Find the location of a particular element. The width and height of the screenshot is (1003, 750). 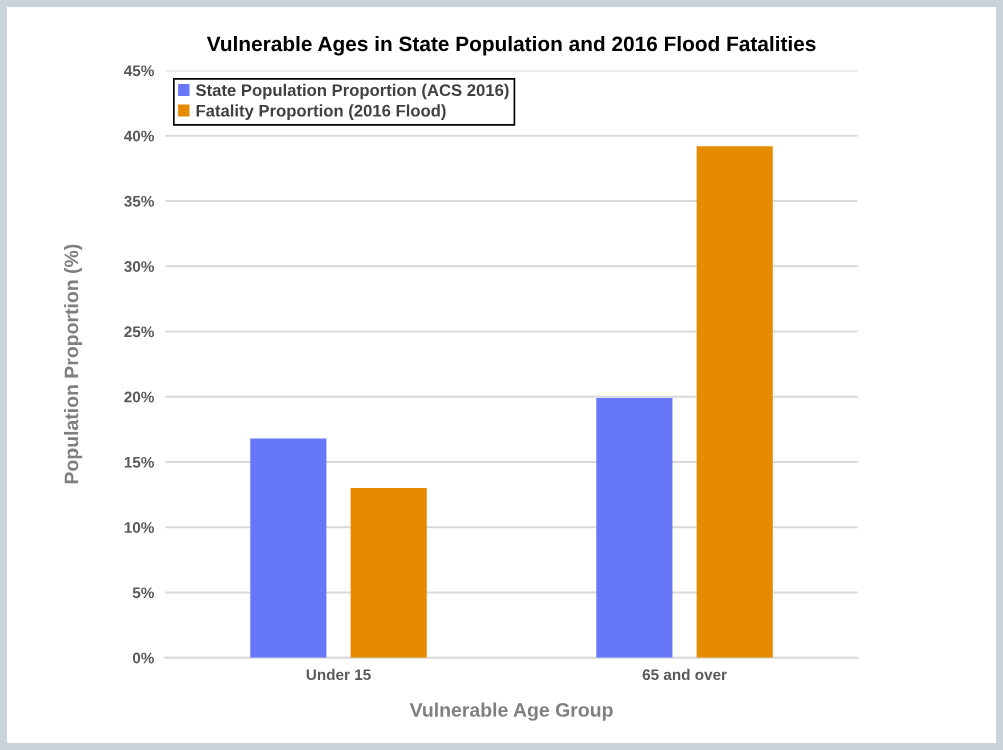

x-tick-label: Under 15 is located at coordinates (338, 674).